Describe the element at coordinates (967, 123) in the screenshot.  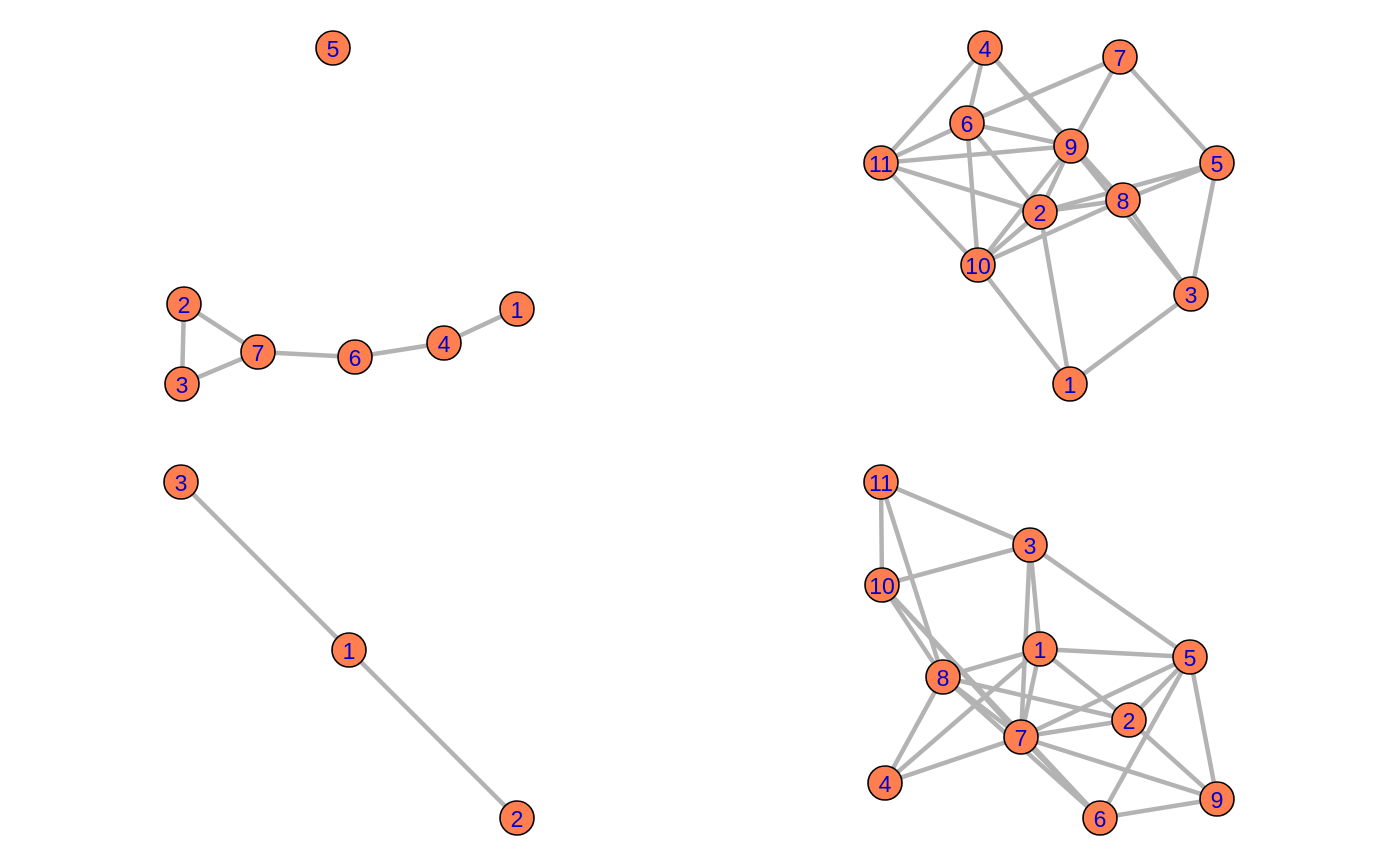
I see `node-6: 6` at that location.